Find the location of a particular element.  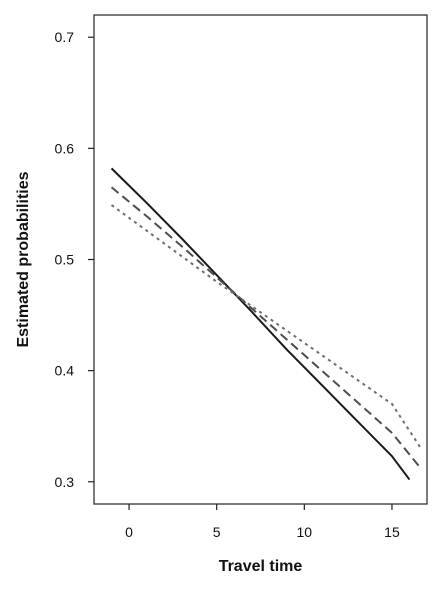

x-tick-label: 15 is located at coordinates (392, 532).